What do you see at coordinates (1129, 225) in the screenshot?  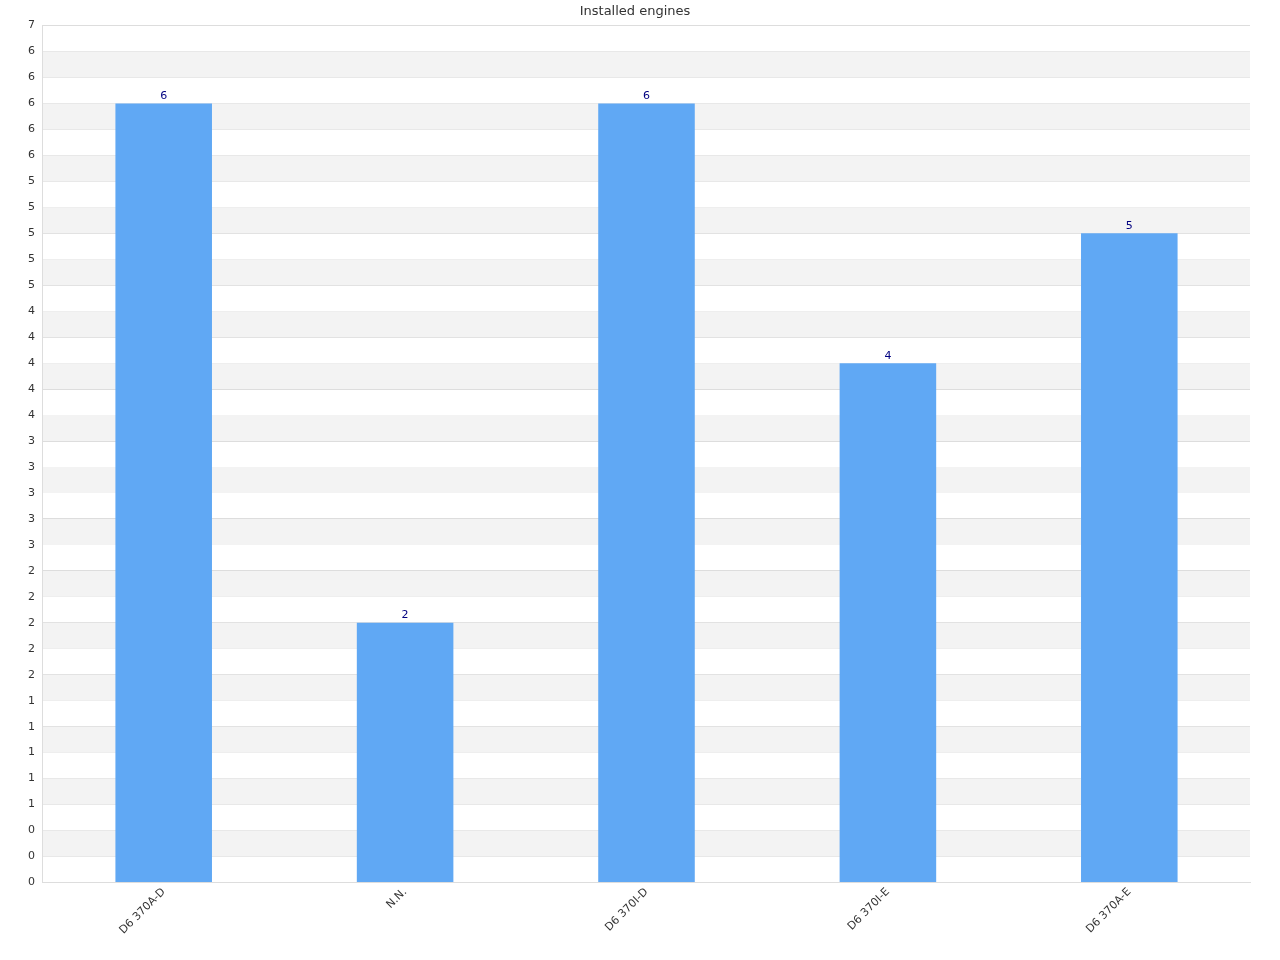 I see `data-label: 5` at bounding box center [1129, 225].